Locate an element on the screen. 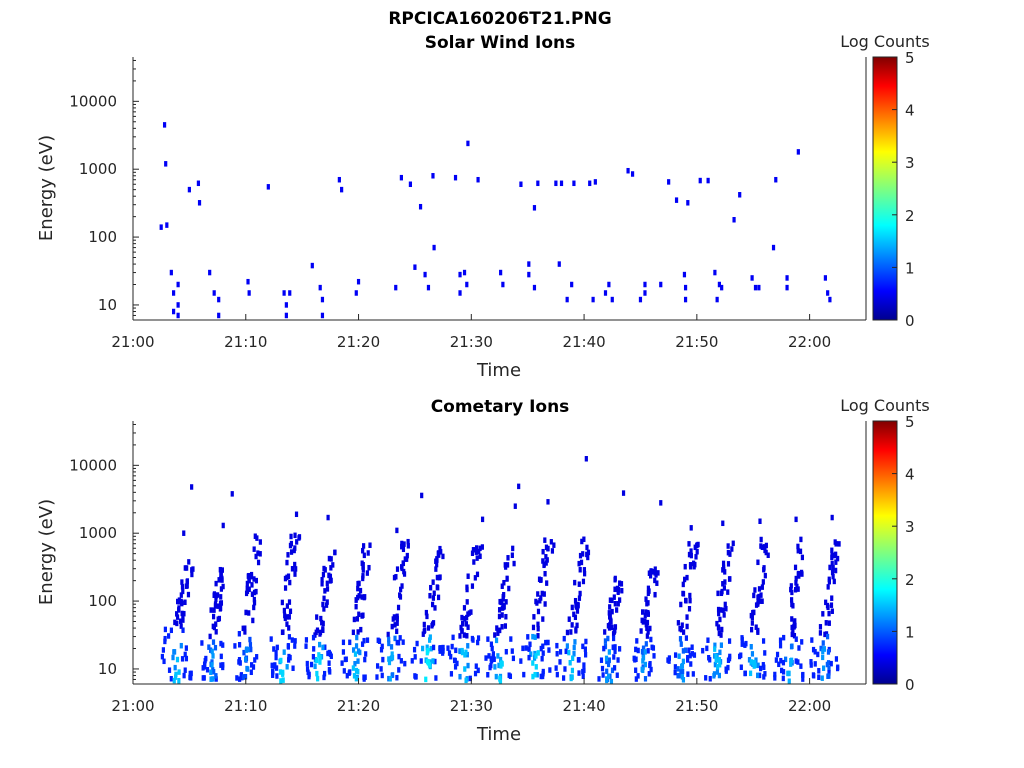 Image resolution: width=1024 pixels, height=768 pixels. cometary-y-tick-label: 1000 is located at coordinates (98, 533).